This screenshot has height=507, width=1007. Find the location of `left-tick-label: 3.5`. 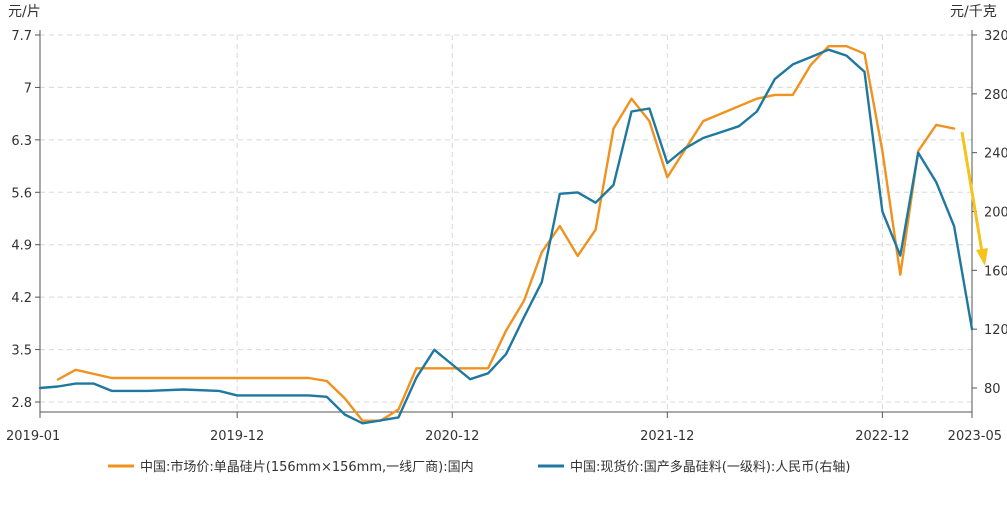

left-tick-label: 3.5 is located at coordinates (21, 351).